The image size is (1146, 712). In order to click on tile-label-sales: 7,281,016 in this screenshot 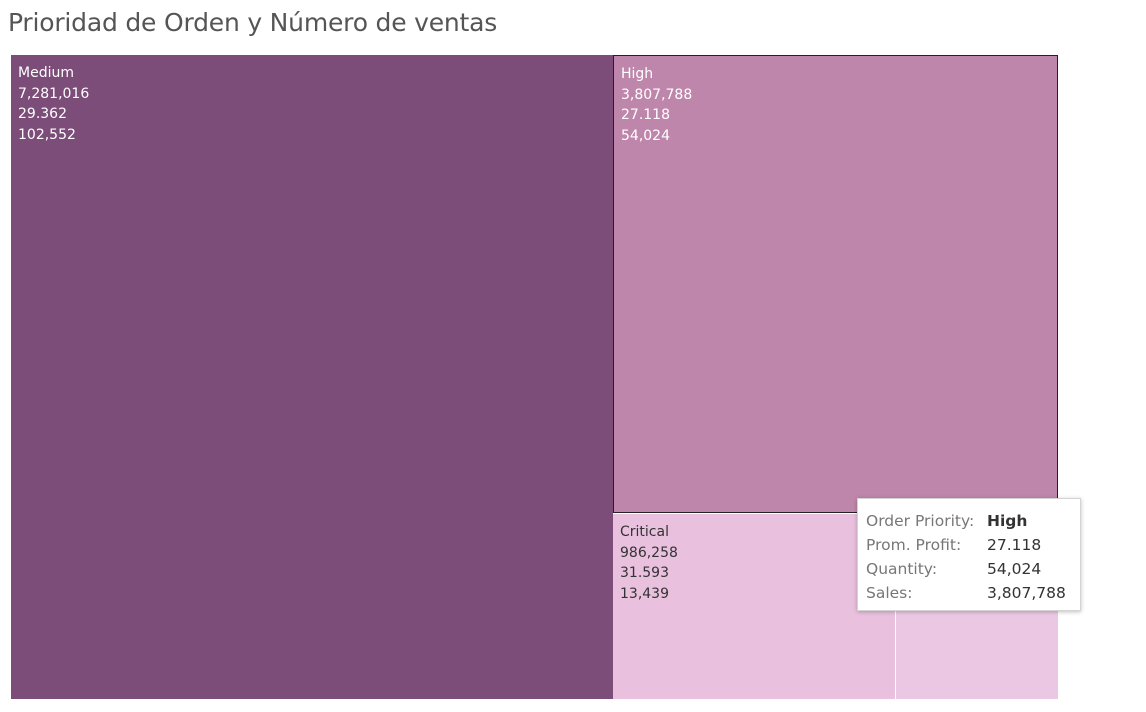, I will do `click(54, 93)`.